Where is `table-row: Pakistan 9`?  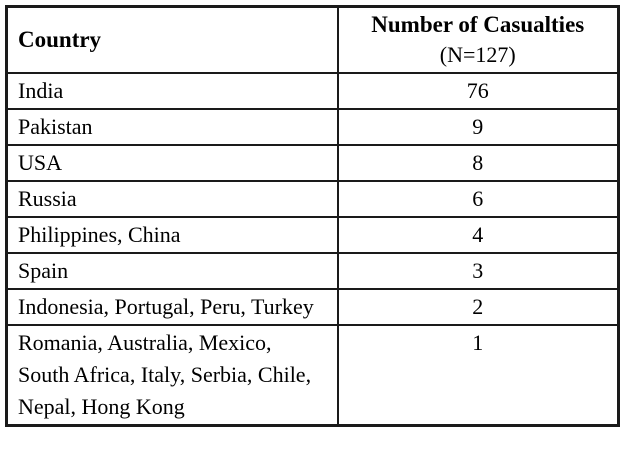 table-row: Pakistan 9 is located at coordinates (312, 127).